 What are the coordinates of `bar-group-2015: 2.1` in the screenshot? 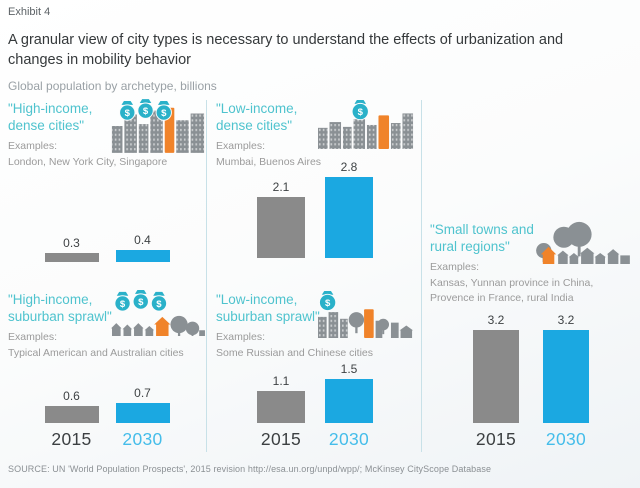 It's located at (281, 219).